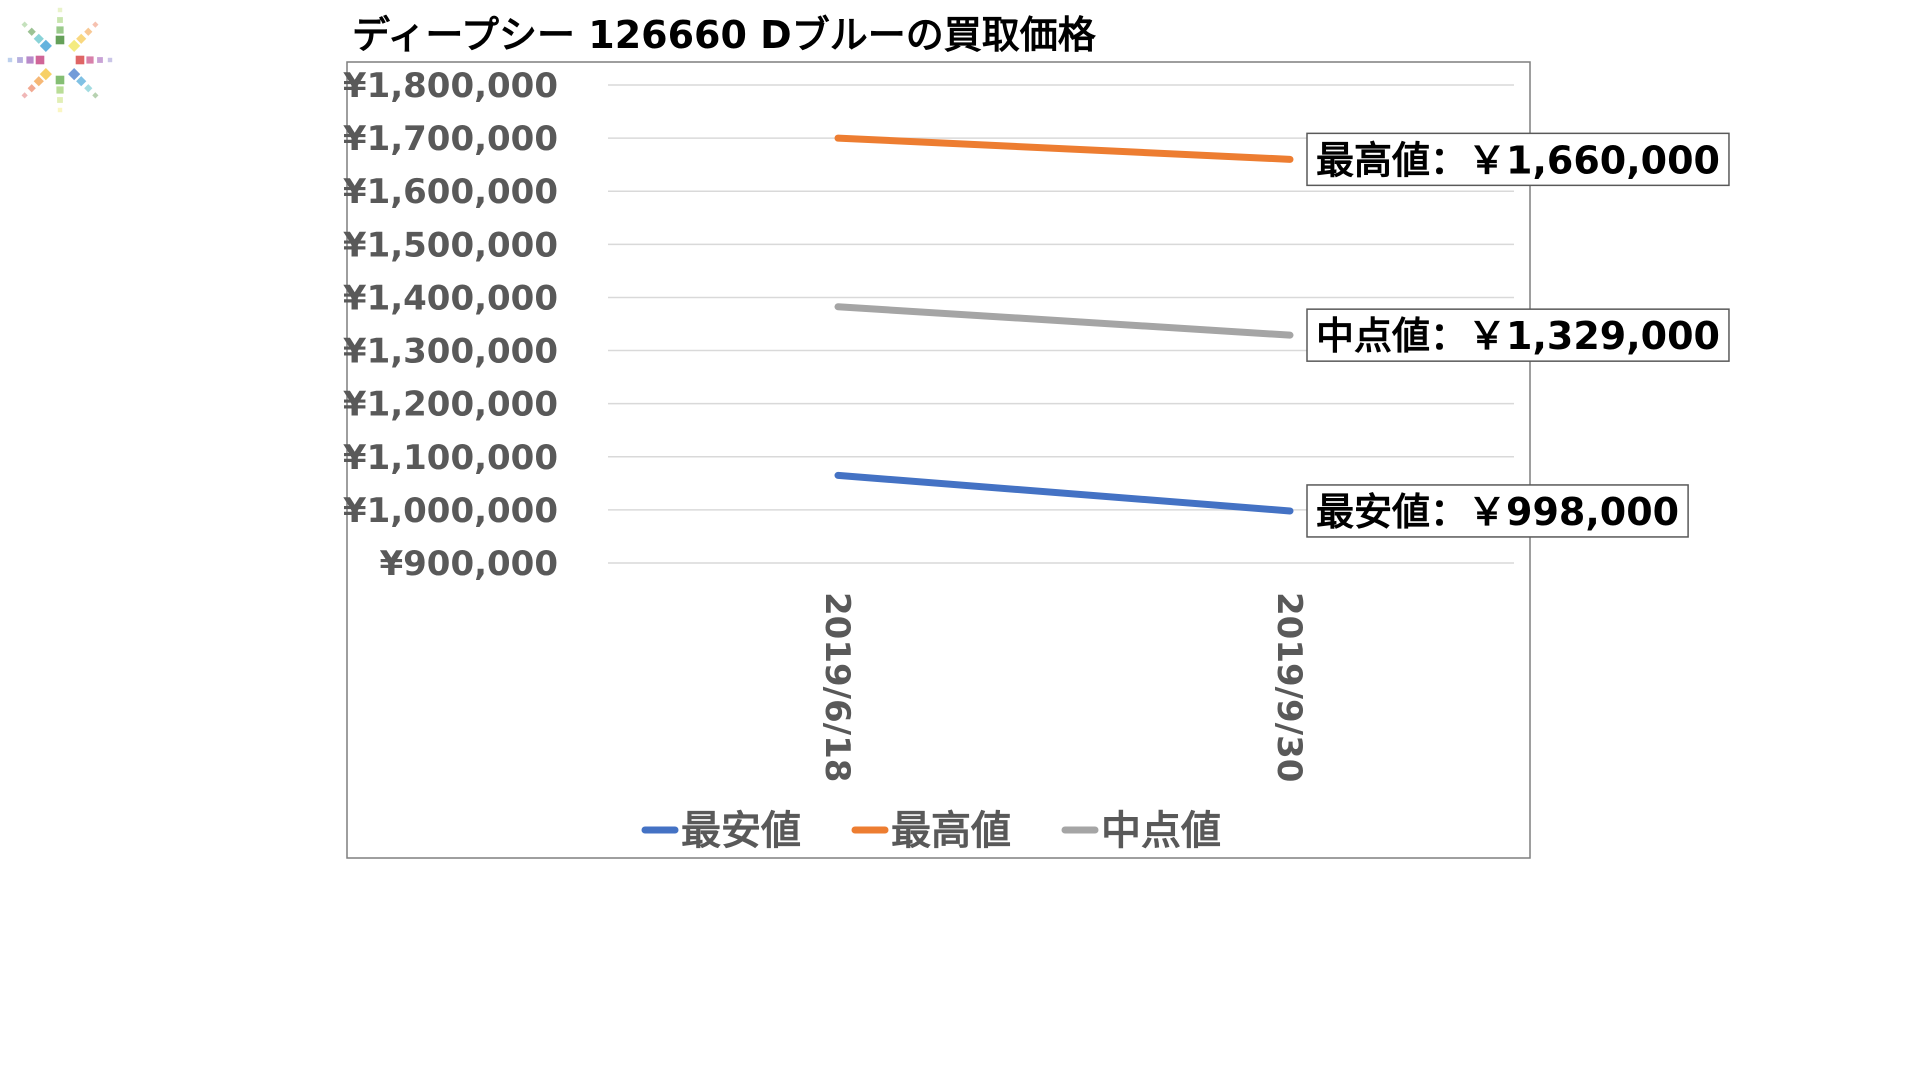 The image size is (1920, 1080). I want to click on legend-item-2: 中点値, so click(1141, 831).